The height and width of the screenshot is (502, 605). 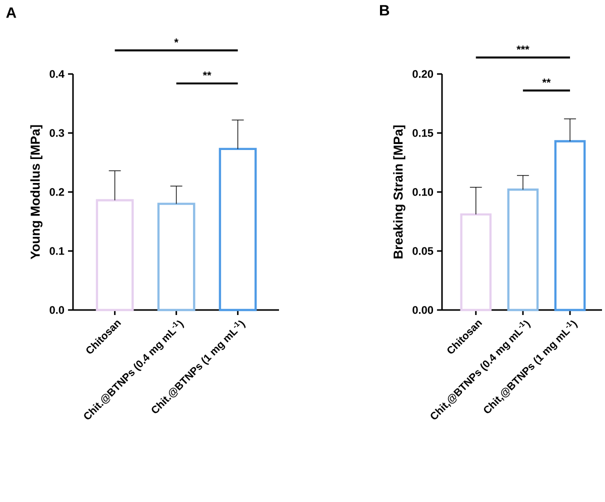 What do you see at coordinates (11, 13) in the screenshot?
I see `chart-title: A` at bounding box center [11, 13].